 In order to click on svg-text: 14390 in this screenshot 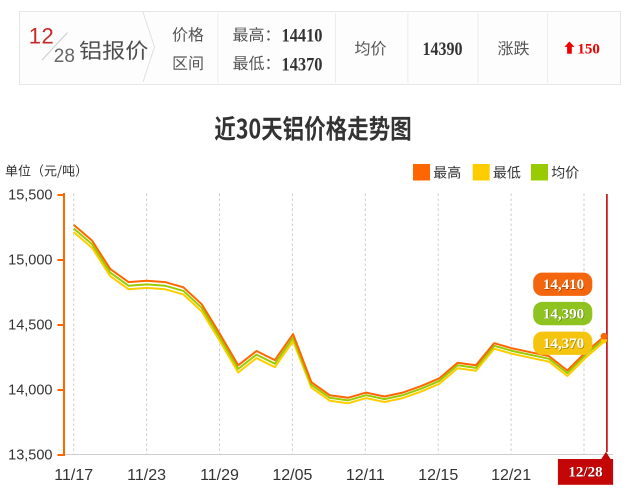, I will do `click(443, 49)`.